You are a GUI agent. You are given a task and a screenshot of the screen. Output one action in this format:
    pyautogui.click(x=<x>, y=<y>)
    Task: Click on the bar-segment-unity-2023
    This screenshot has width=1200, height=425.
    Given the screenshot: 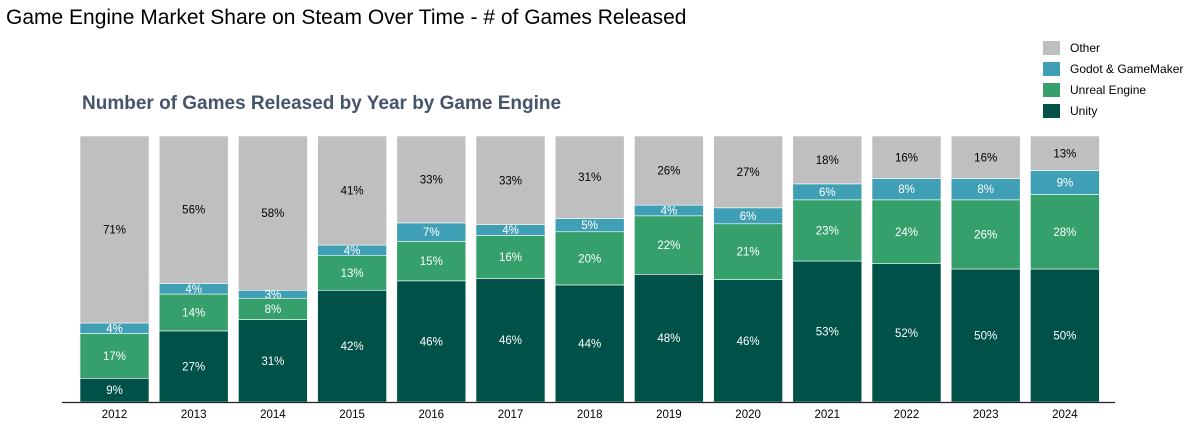 What is the action you would take?
    pyautogui.click(x=985, y=335)
    